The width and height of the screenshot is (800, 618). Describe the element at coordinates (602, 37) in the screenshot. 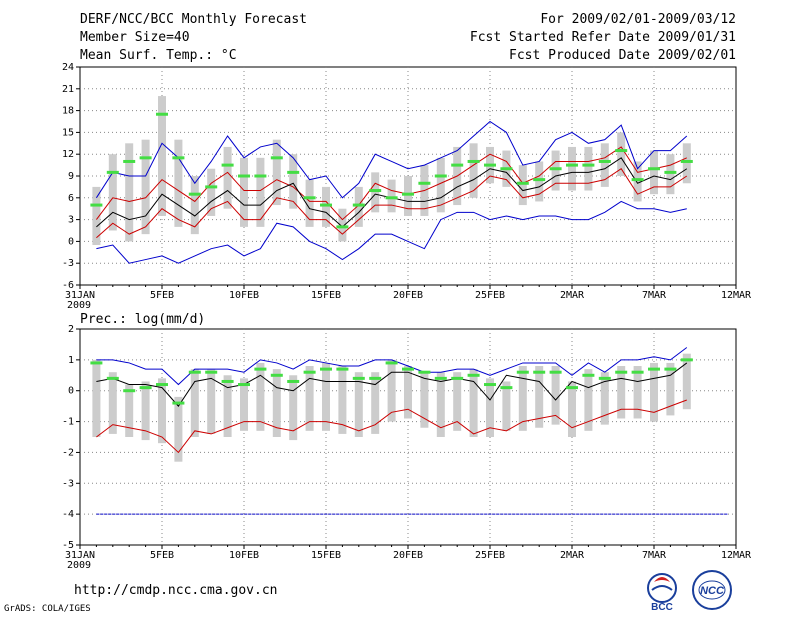

I see `forecast-started: Fcst Started Refer Date 2009/01/31` at that location.